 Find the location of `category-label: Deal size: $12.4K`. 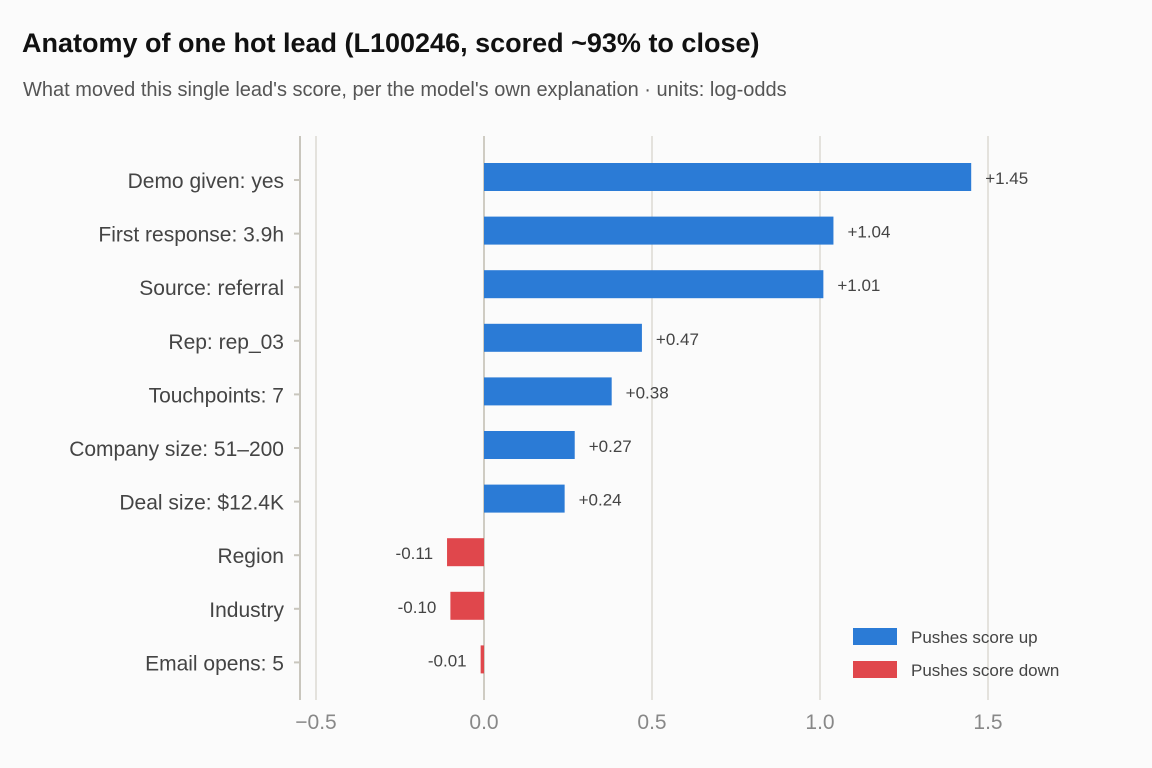

category-label: Deal size: $12.4K is located at coordinates (201, 503).